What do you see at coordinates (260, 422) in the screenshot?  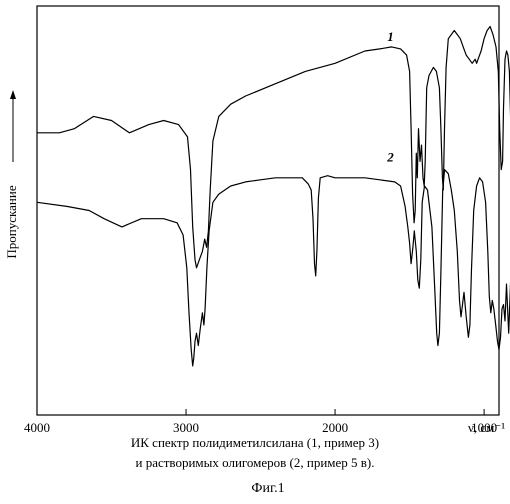 I see `x-axis-ticks: 4000300020001000` at bounding box center [260, 422].